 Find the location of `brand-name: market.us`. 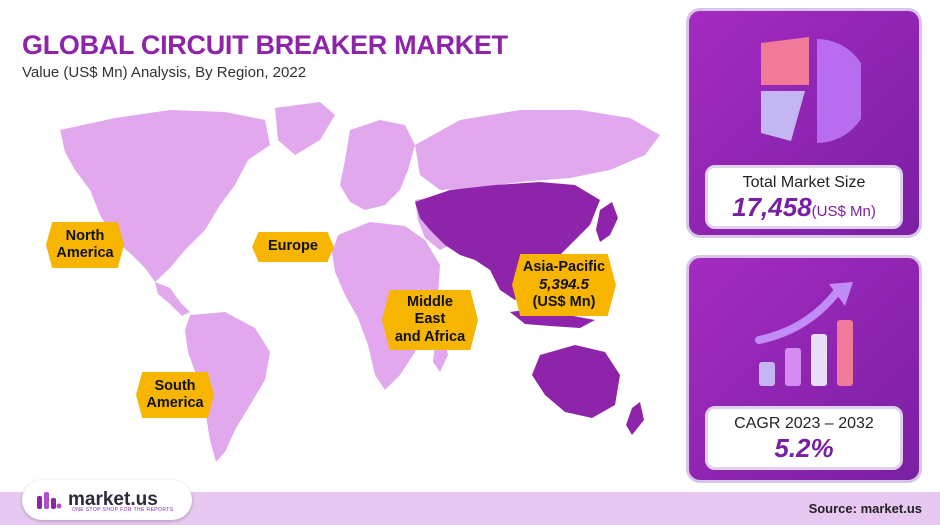

brand-name: market.us is located at coordinates (113, 499).